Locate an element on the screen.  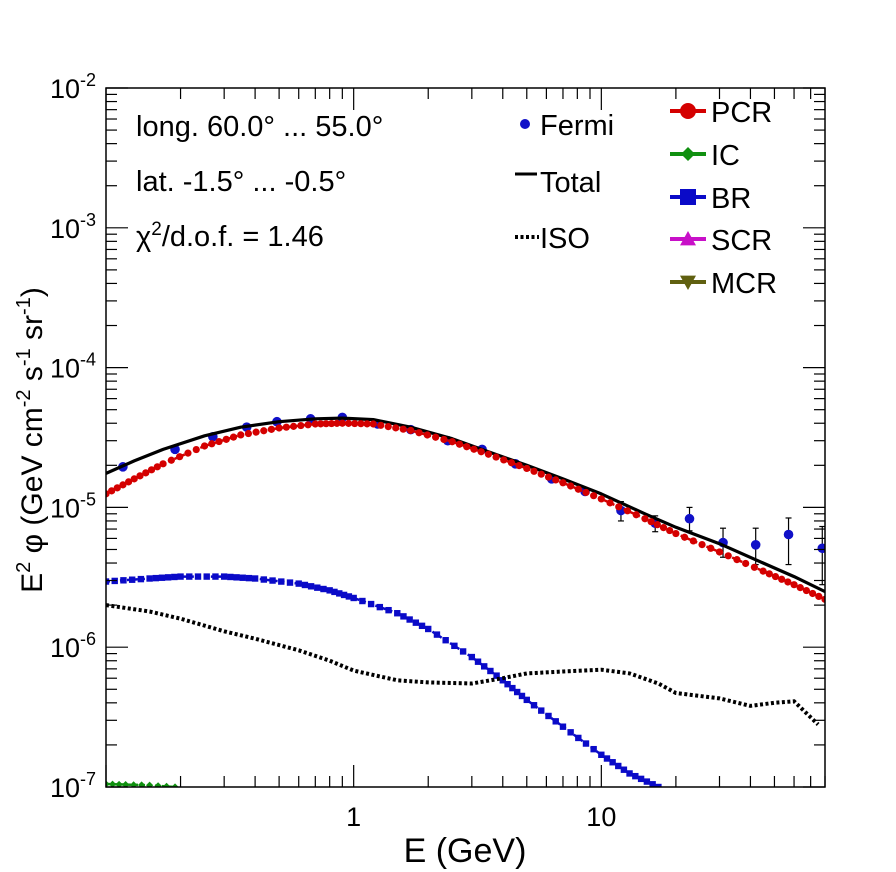
y-tick-label: 10⁻² is located at coordinates (73, 87).